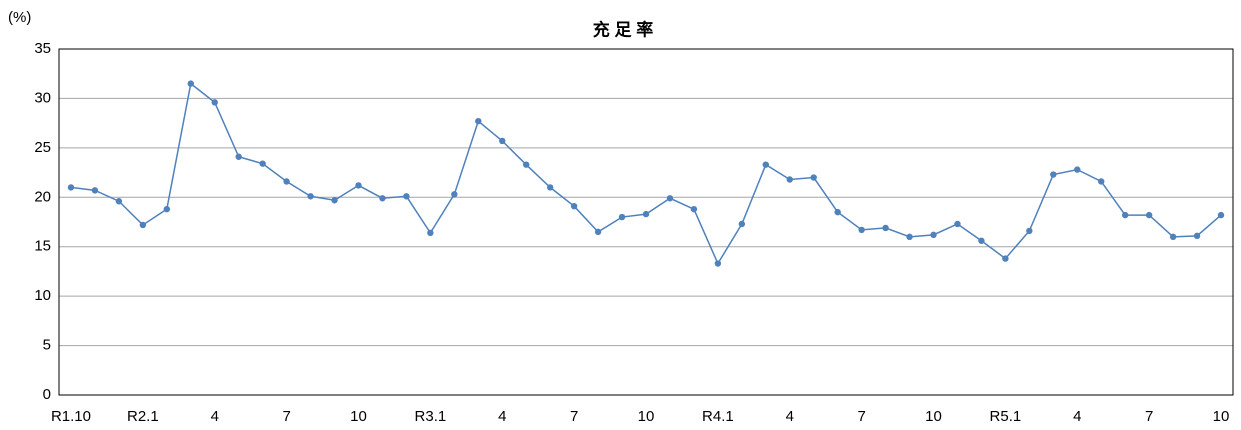  I want to click on y-tick-label: 35, so click(42, 48).